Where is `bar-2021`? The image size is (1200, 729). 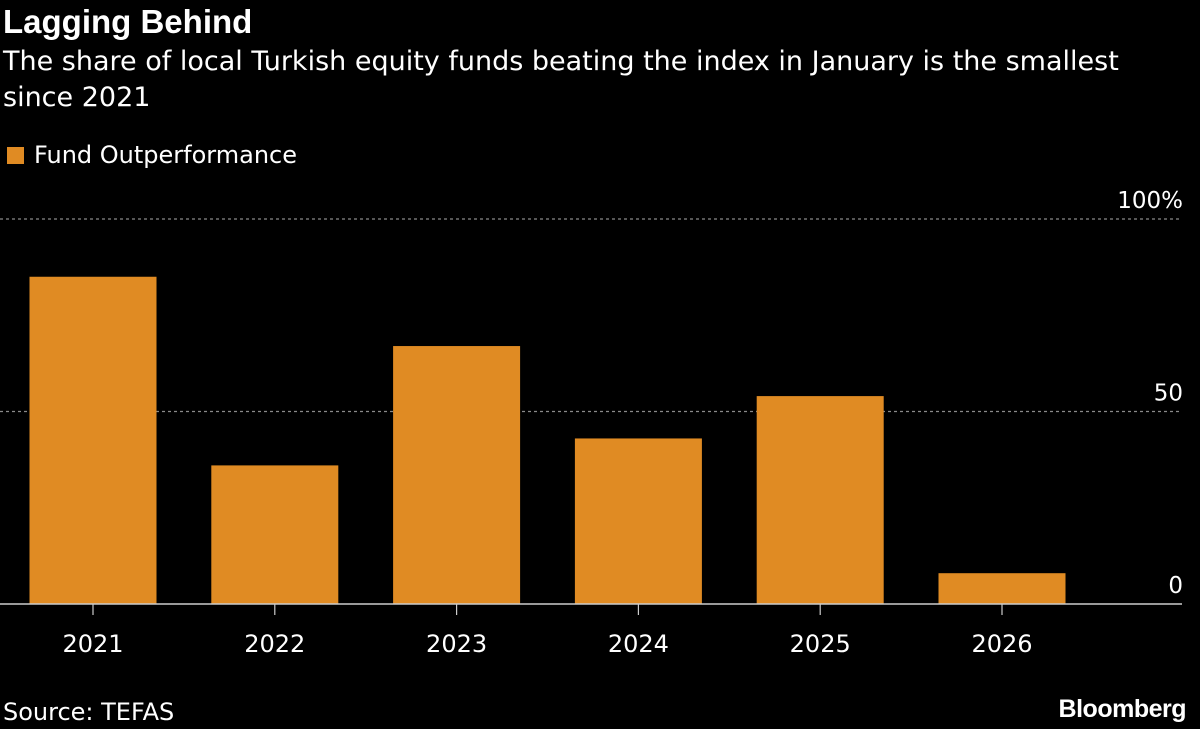 bar-2021 is located at coordinates (93, 440).